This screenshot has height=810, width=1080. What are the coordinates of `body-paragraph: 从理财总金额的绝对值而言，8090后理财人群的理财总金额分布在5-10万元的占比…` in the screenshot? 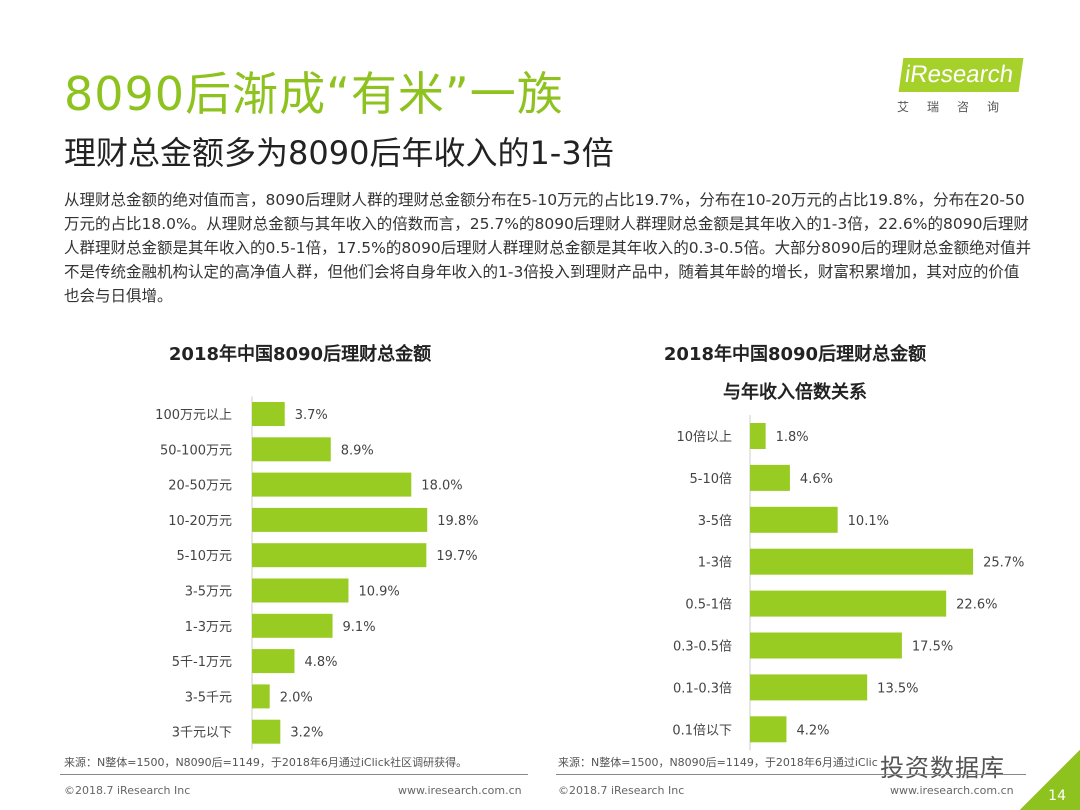 It's located at (548, 248).